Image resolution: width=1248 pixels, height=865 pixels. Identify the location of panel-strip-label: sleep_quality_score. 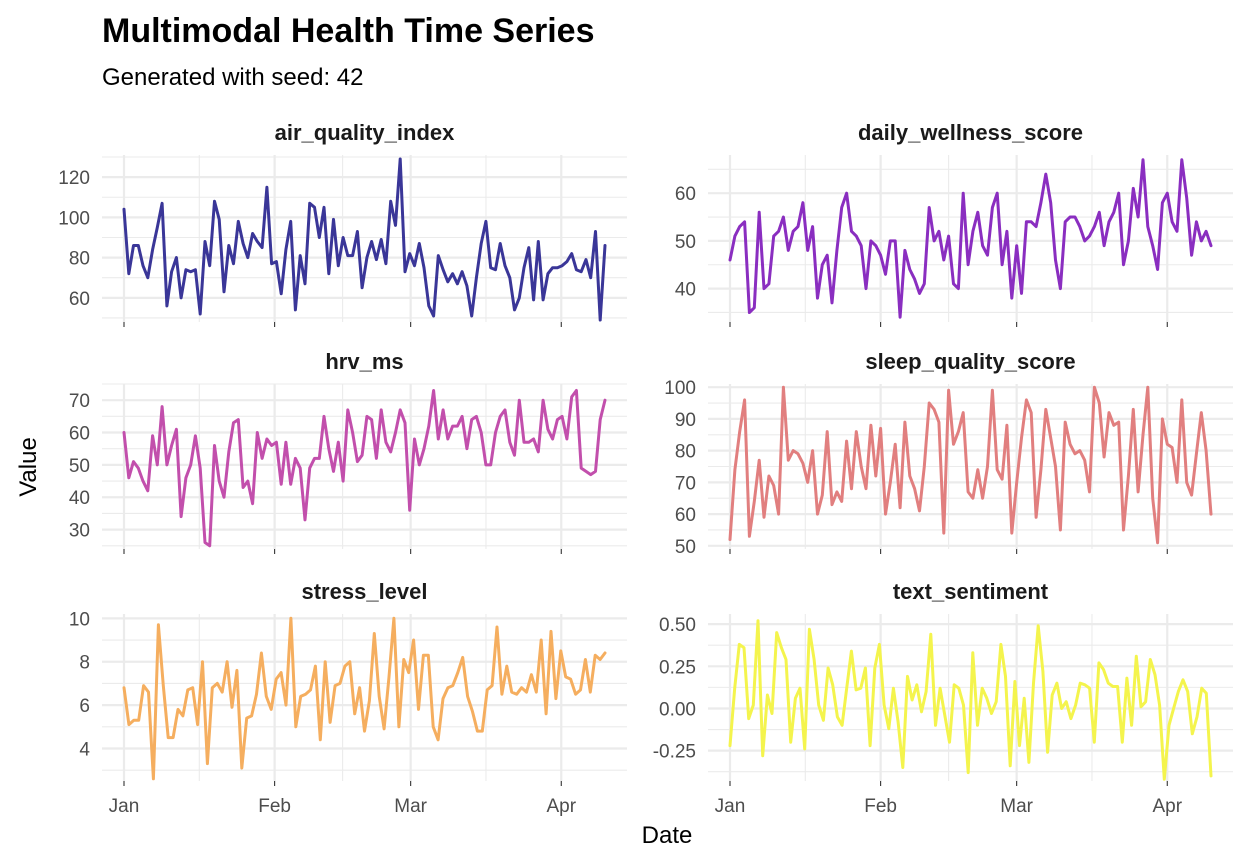
(970, 361).